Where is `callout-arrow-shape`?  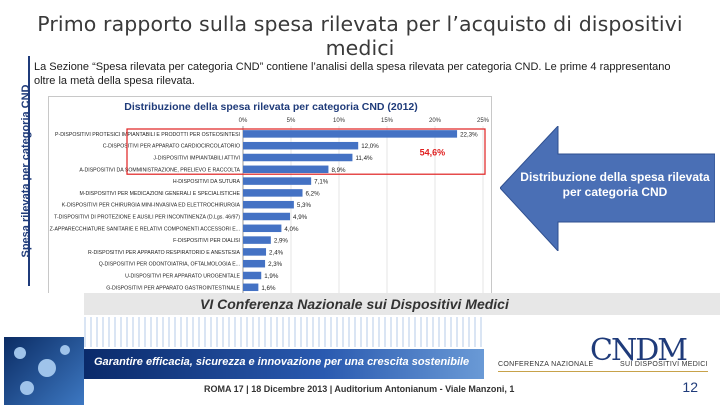
callout-arrow-shape is located at coordinates (607, 188).